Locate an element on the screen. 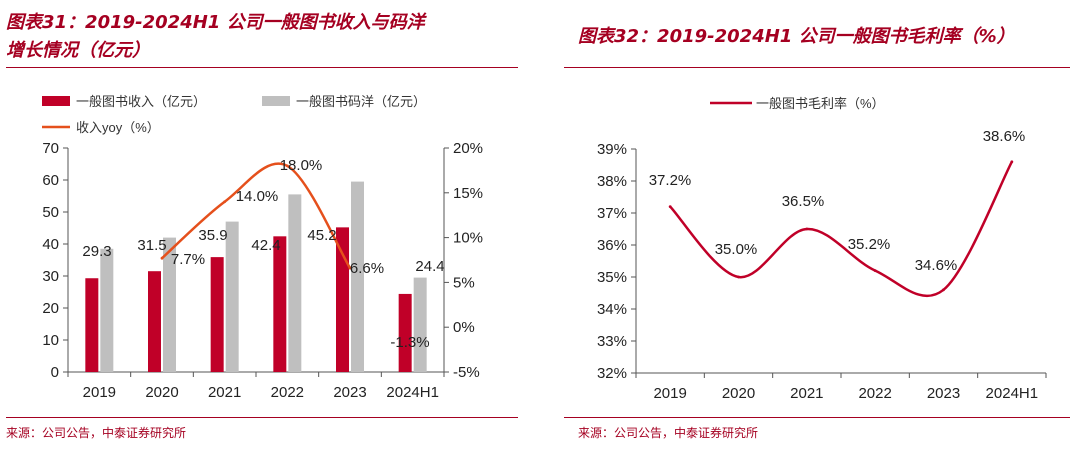 The image size is (1080, 449). left-source-rule is located at coordinates (262, 417).